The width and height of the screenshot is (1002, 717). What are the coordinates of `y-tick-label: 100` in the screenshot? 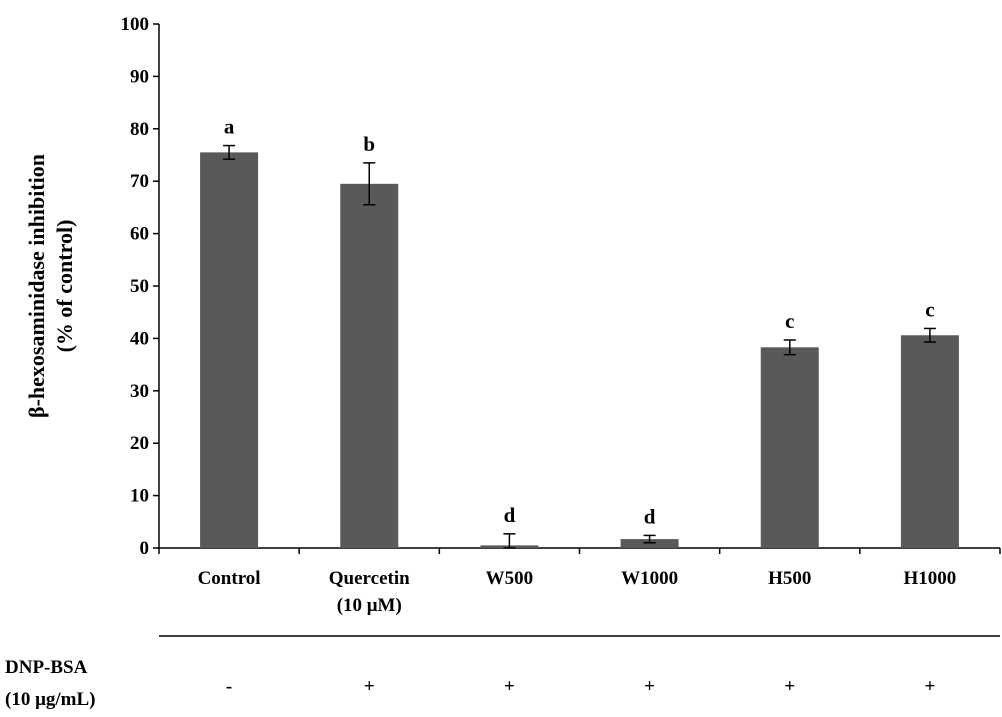 It's located at (135, 24).